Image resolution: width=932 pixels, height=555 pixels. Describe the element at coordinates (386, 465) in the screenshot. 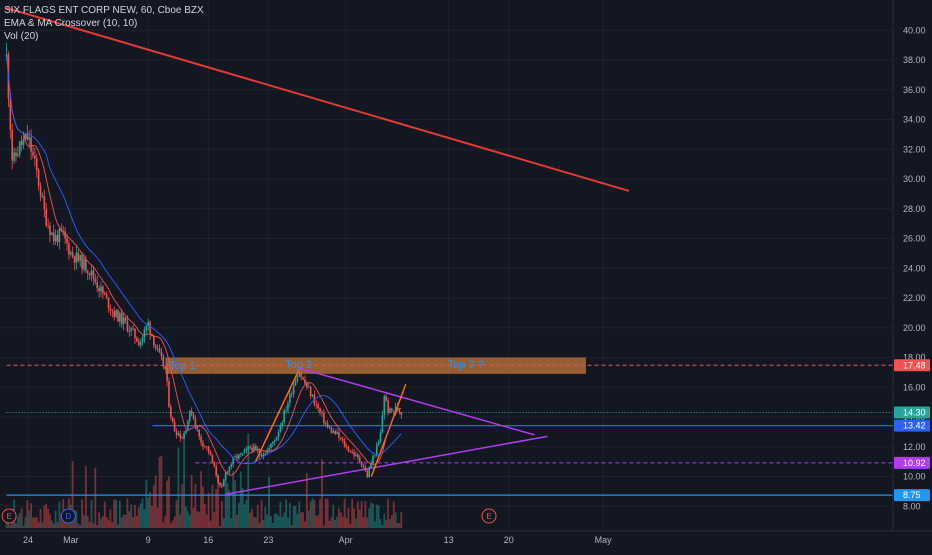

I see `triangle-lower-trendline` at that location.